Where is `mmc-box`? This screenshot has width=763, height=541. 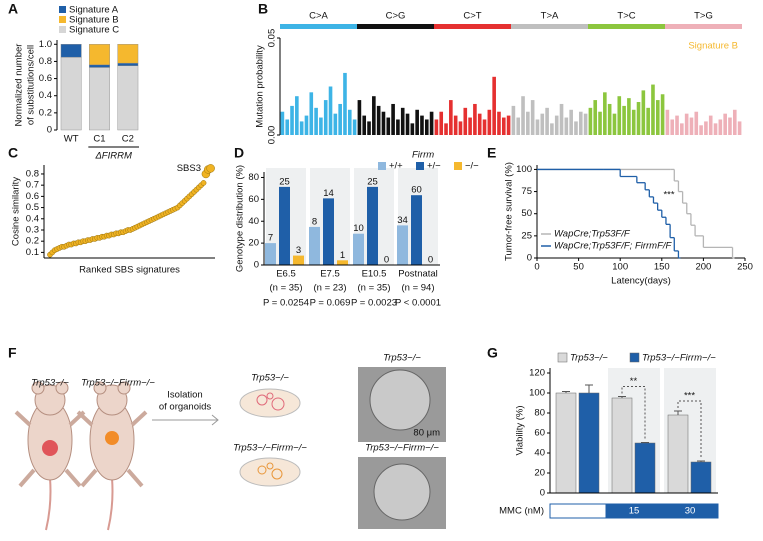
mmc-box is located at coordinates (578, 511).